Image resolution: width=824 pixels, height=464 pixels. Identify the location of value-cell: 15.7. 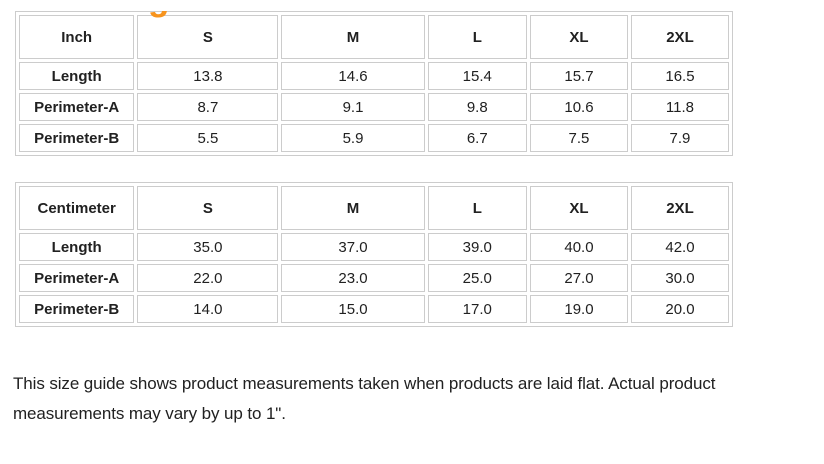
(578, 76).